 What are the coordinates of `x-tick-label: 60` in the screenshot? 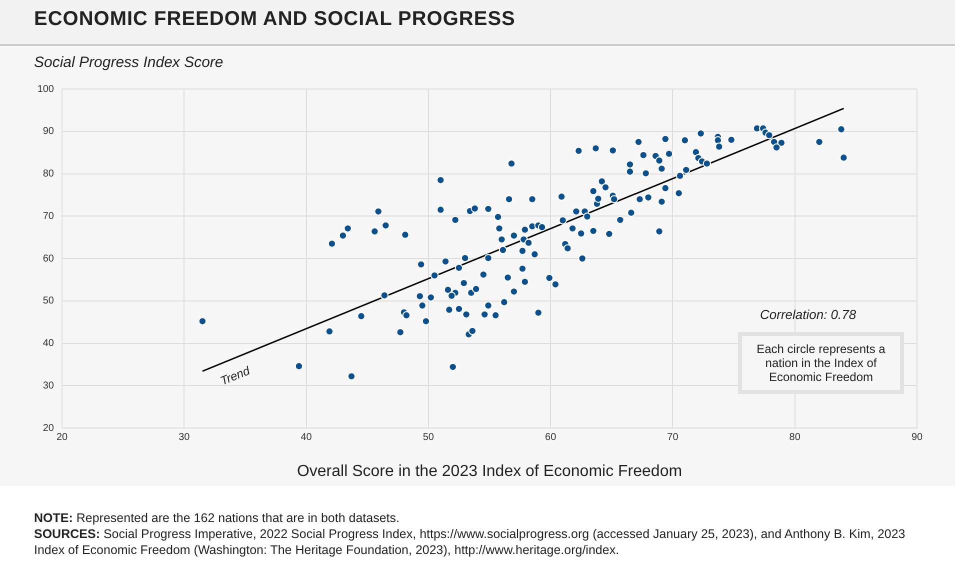 It's located at (551, 437).